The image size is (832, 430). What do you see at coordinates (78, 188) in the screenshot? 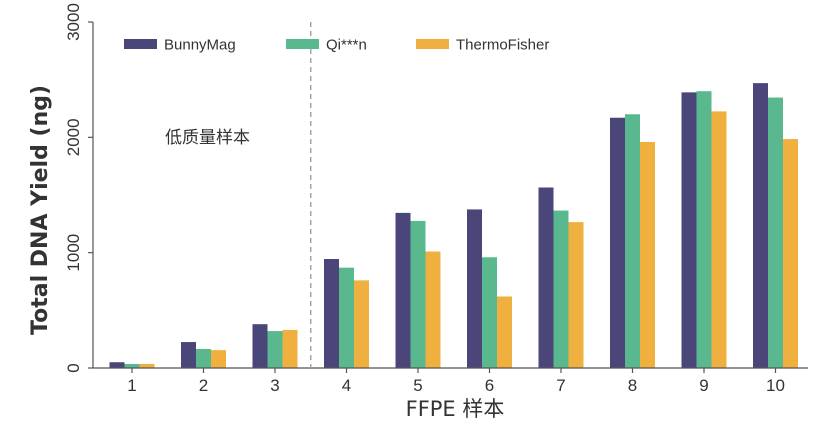
I see `y-ticks-layer: 0 1000 2000 3000` at bounding box center [78, 188].